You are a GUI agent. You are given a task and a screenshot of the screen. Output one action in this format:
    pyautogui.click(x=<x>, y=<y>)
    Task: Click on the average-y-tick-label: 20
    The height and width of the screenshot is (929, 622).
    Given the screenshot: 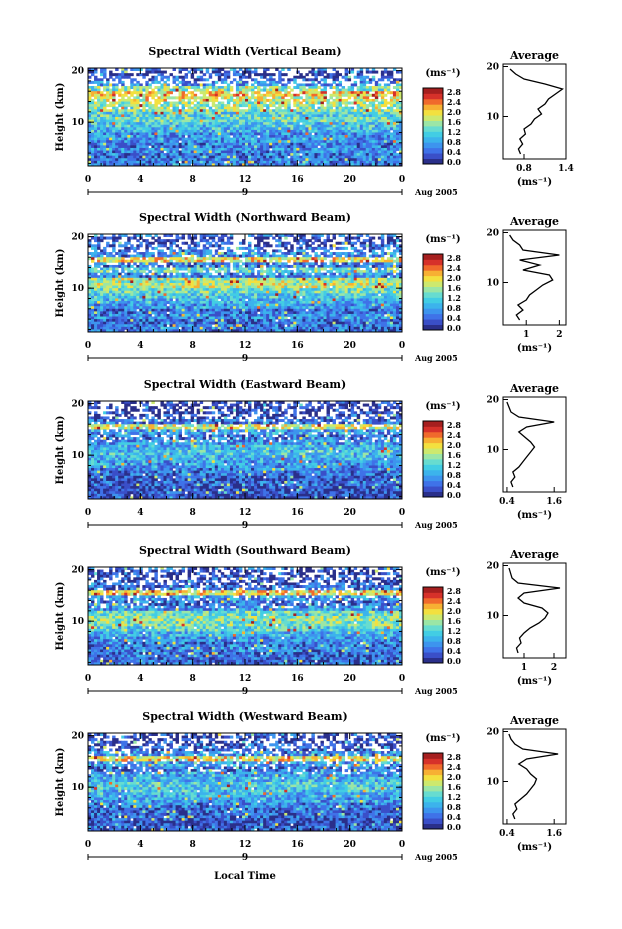 What is the action you would take?
    pyautogui.click(x=492, y=68)
    